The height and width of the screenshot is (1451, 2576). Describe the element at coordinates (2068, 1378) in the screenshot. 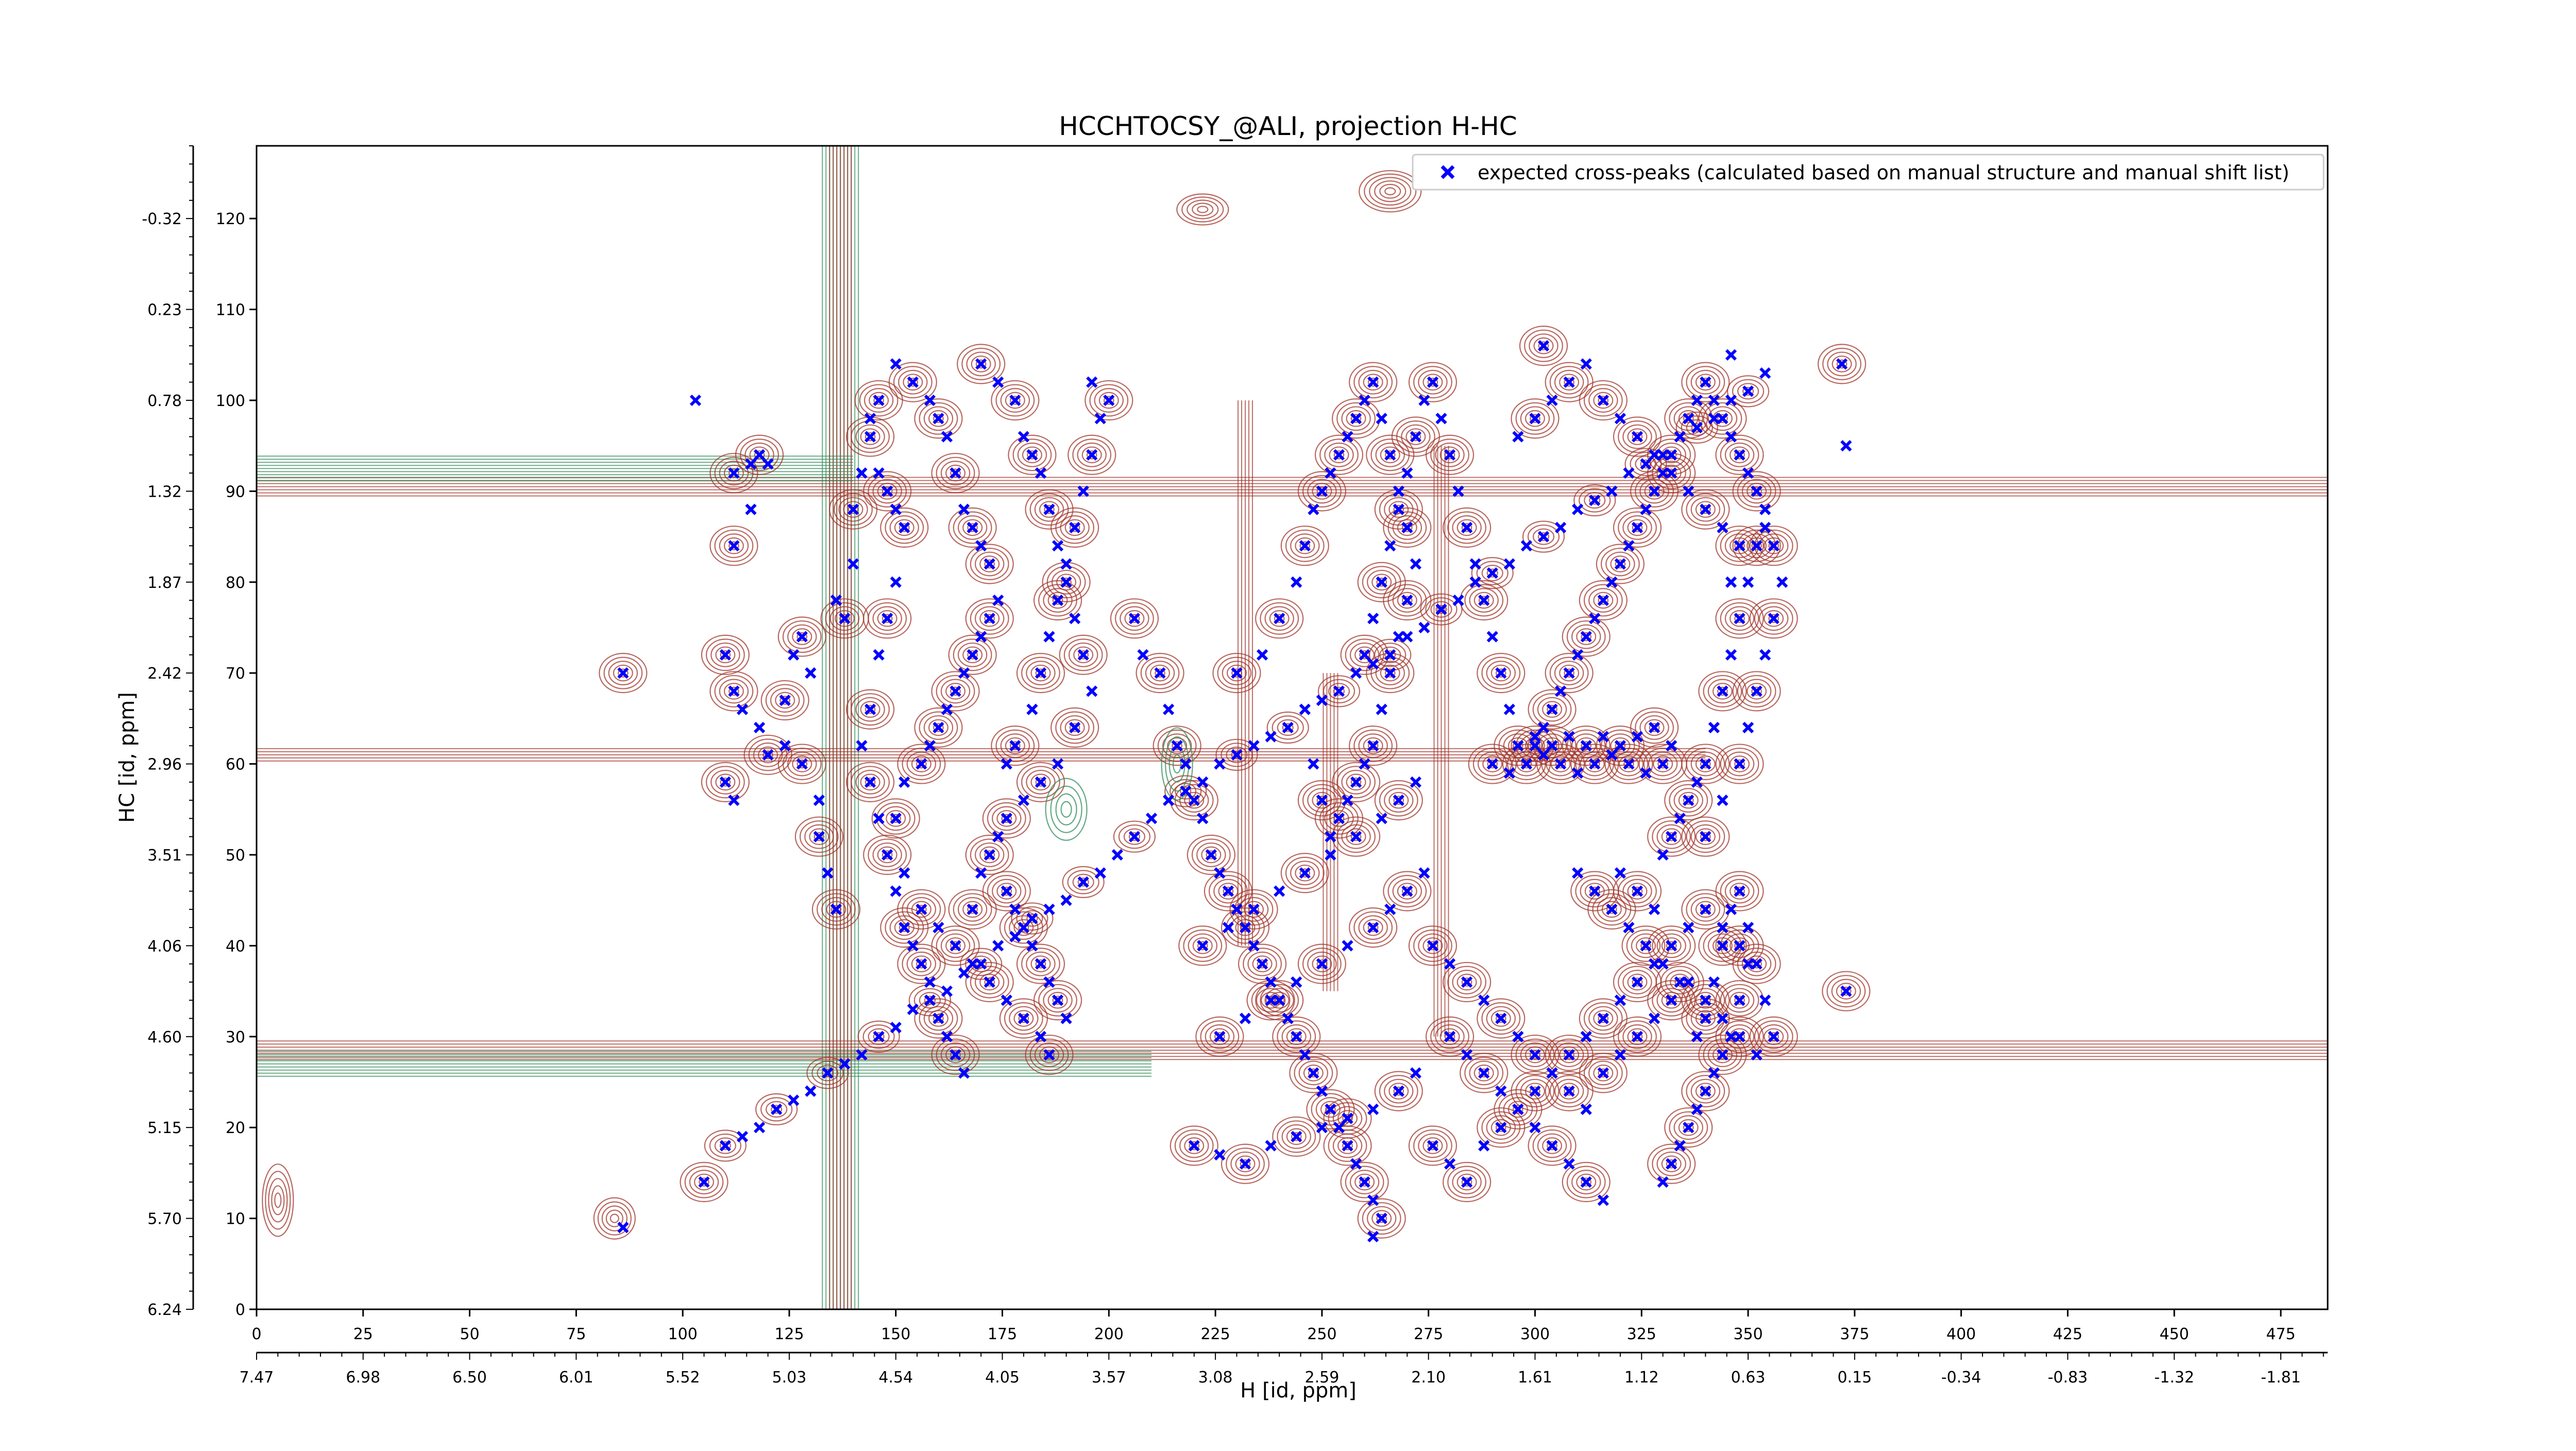

I see `ppm-x-tick-label: -0.83` at that location.